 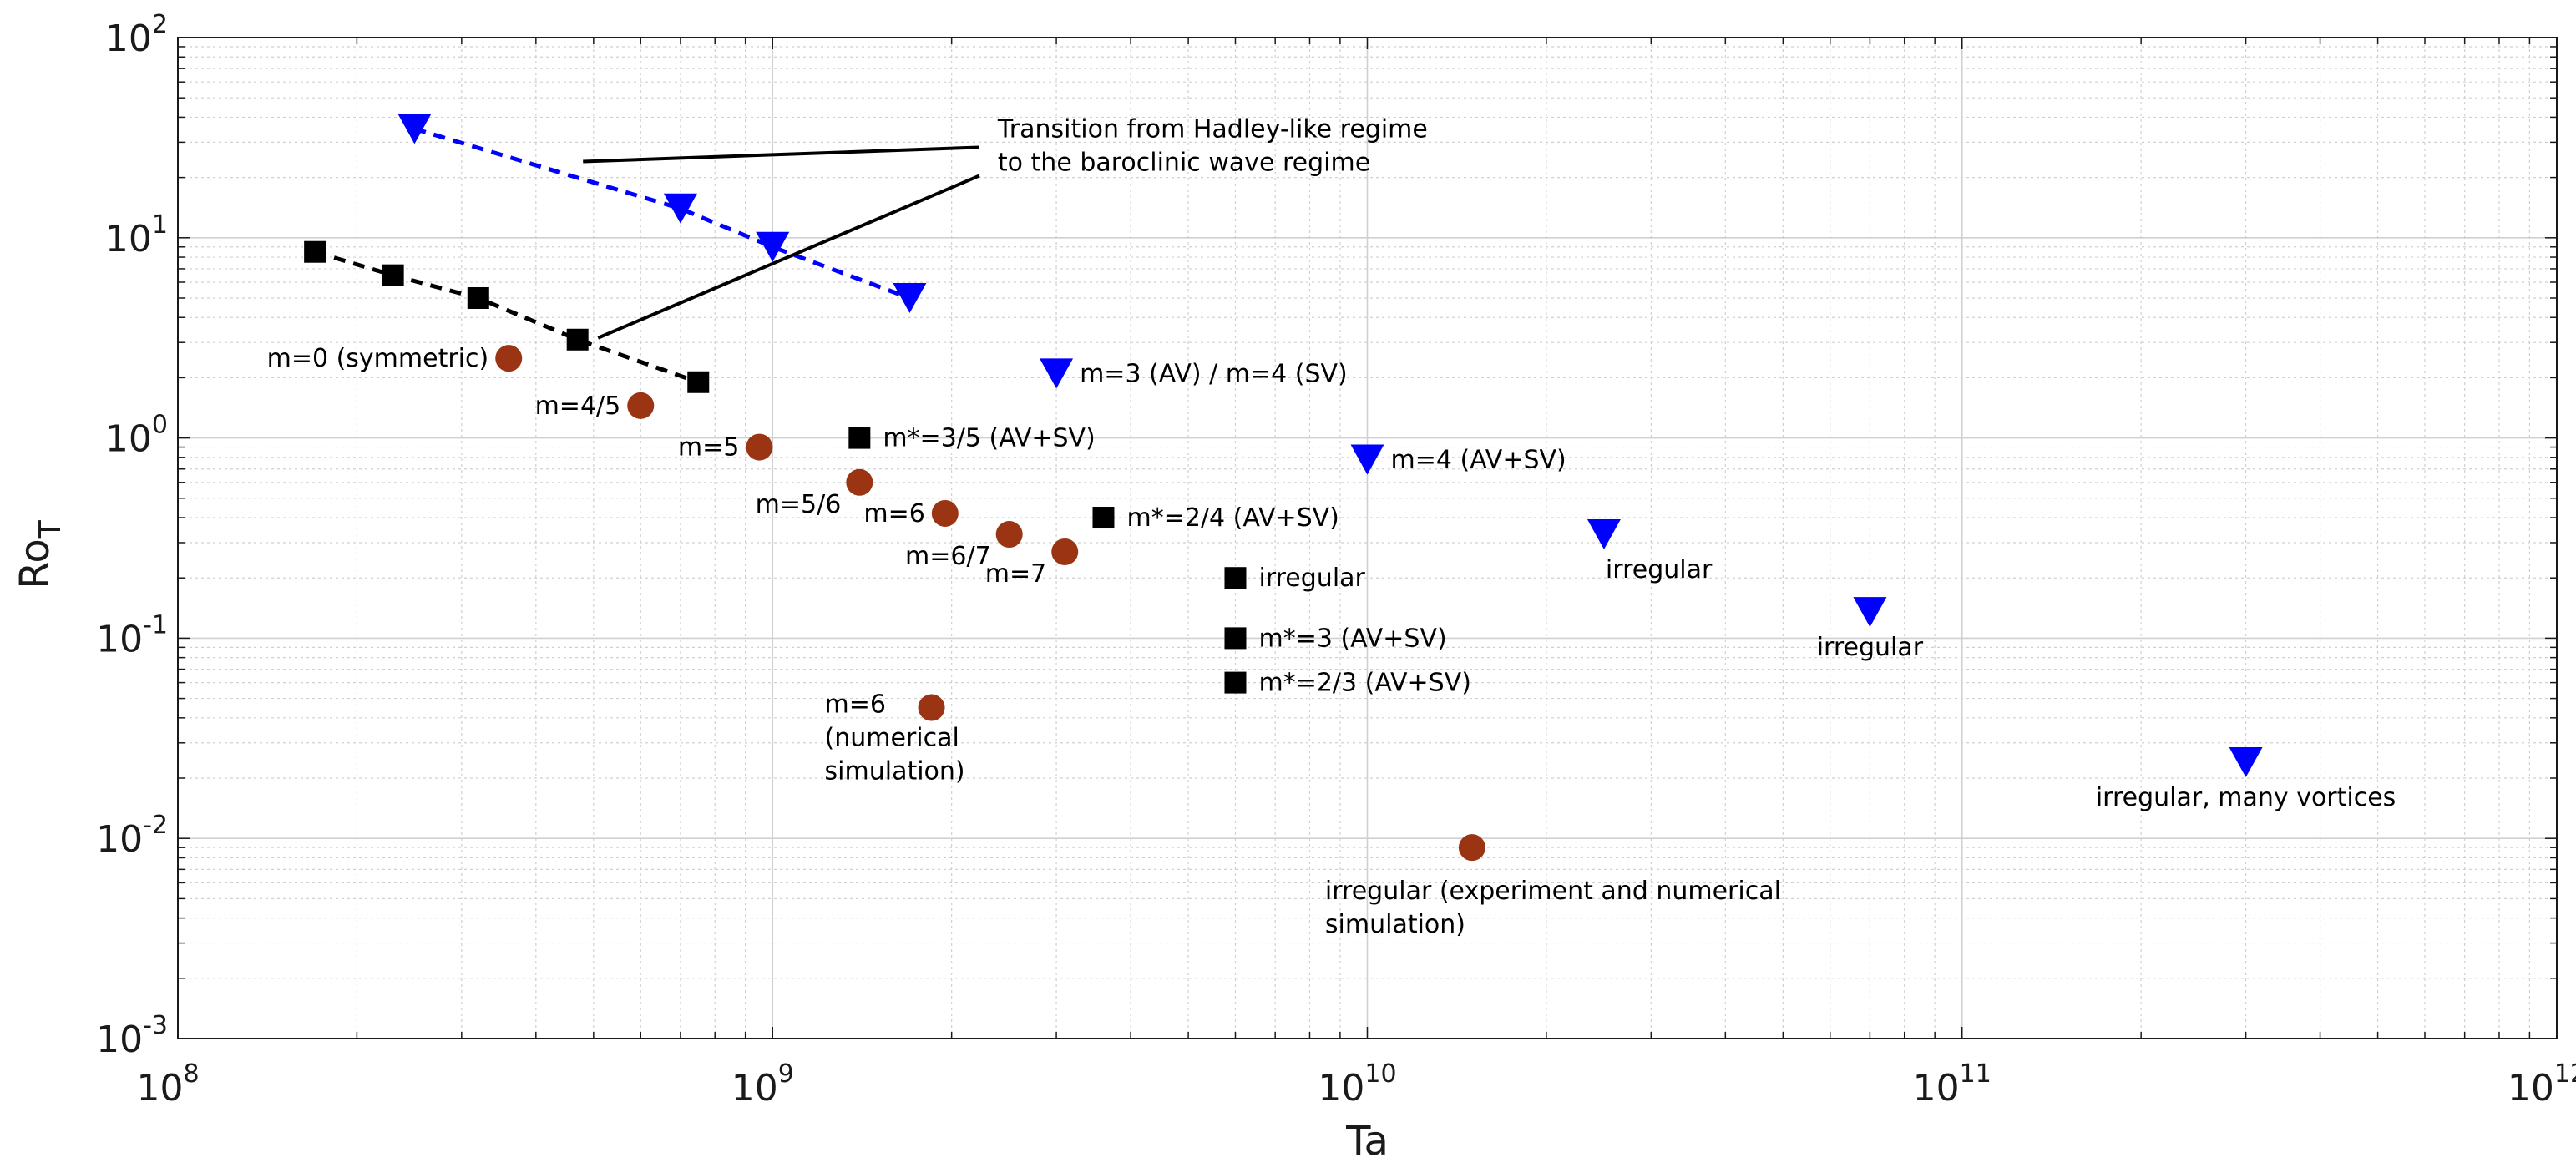 I want to click on point-label: m*=2/4 (AV+SV), so click(x=1233, y=518).